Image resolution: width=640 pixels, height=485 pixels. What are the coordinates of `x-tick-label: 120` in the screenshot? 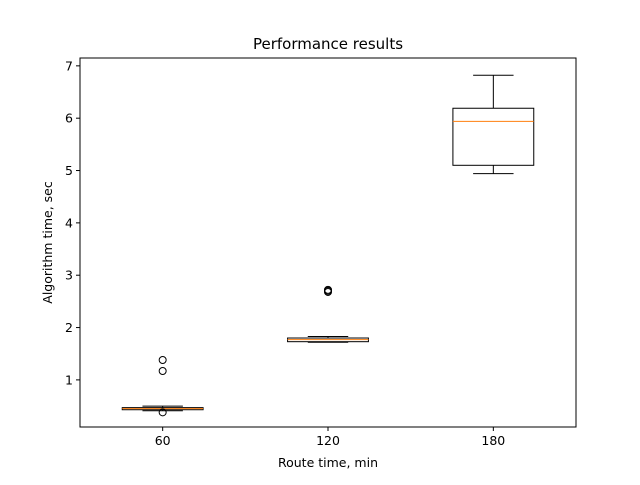 It's located at (328, 440).